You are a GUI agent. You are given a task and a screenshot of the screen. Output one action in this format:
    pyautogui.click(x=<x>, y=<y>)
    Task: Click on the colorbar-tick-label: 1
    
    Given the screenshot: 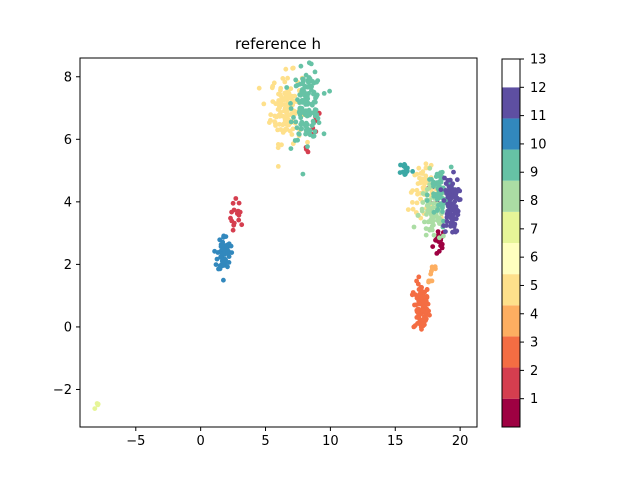 What is the action you would take?
    pyautogui.click(x=534, y=399)
    